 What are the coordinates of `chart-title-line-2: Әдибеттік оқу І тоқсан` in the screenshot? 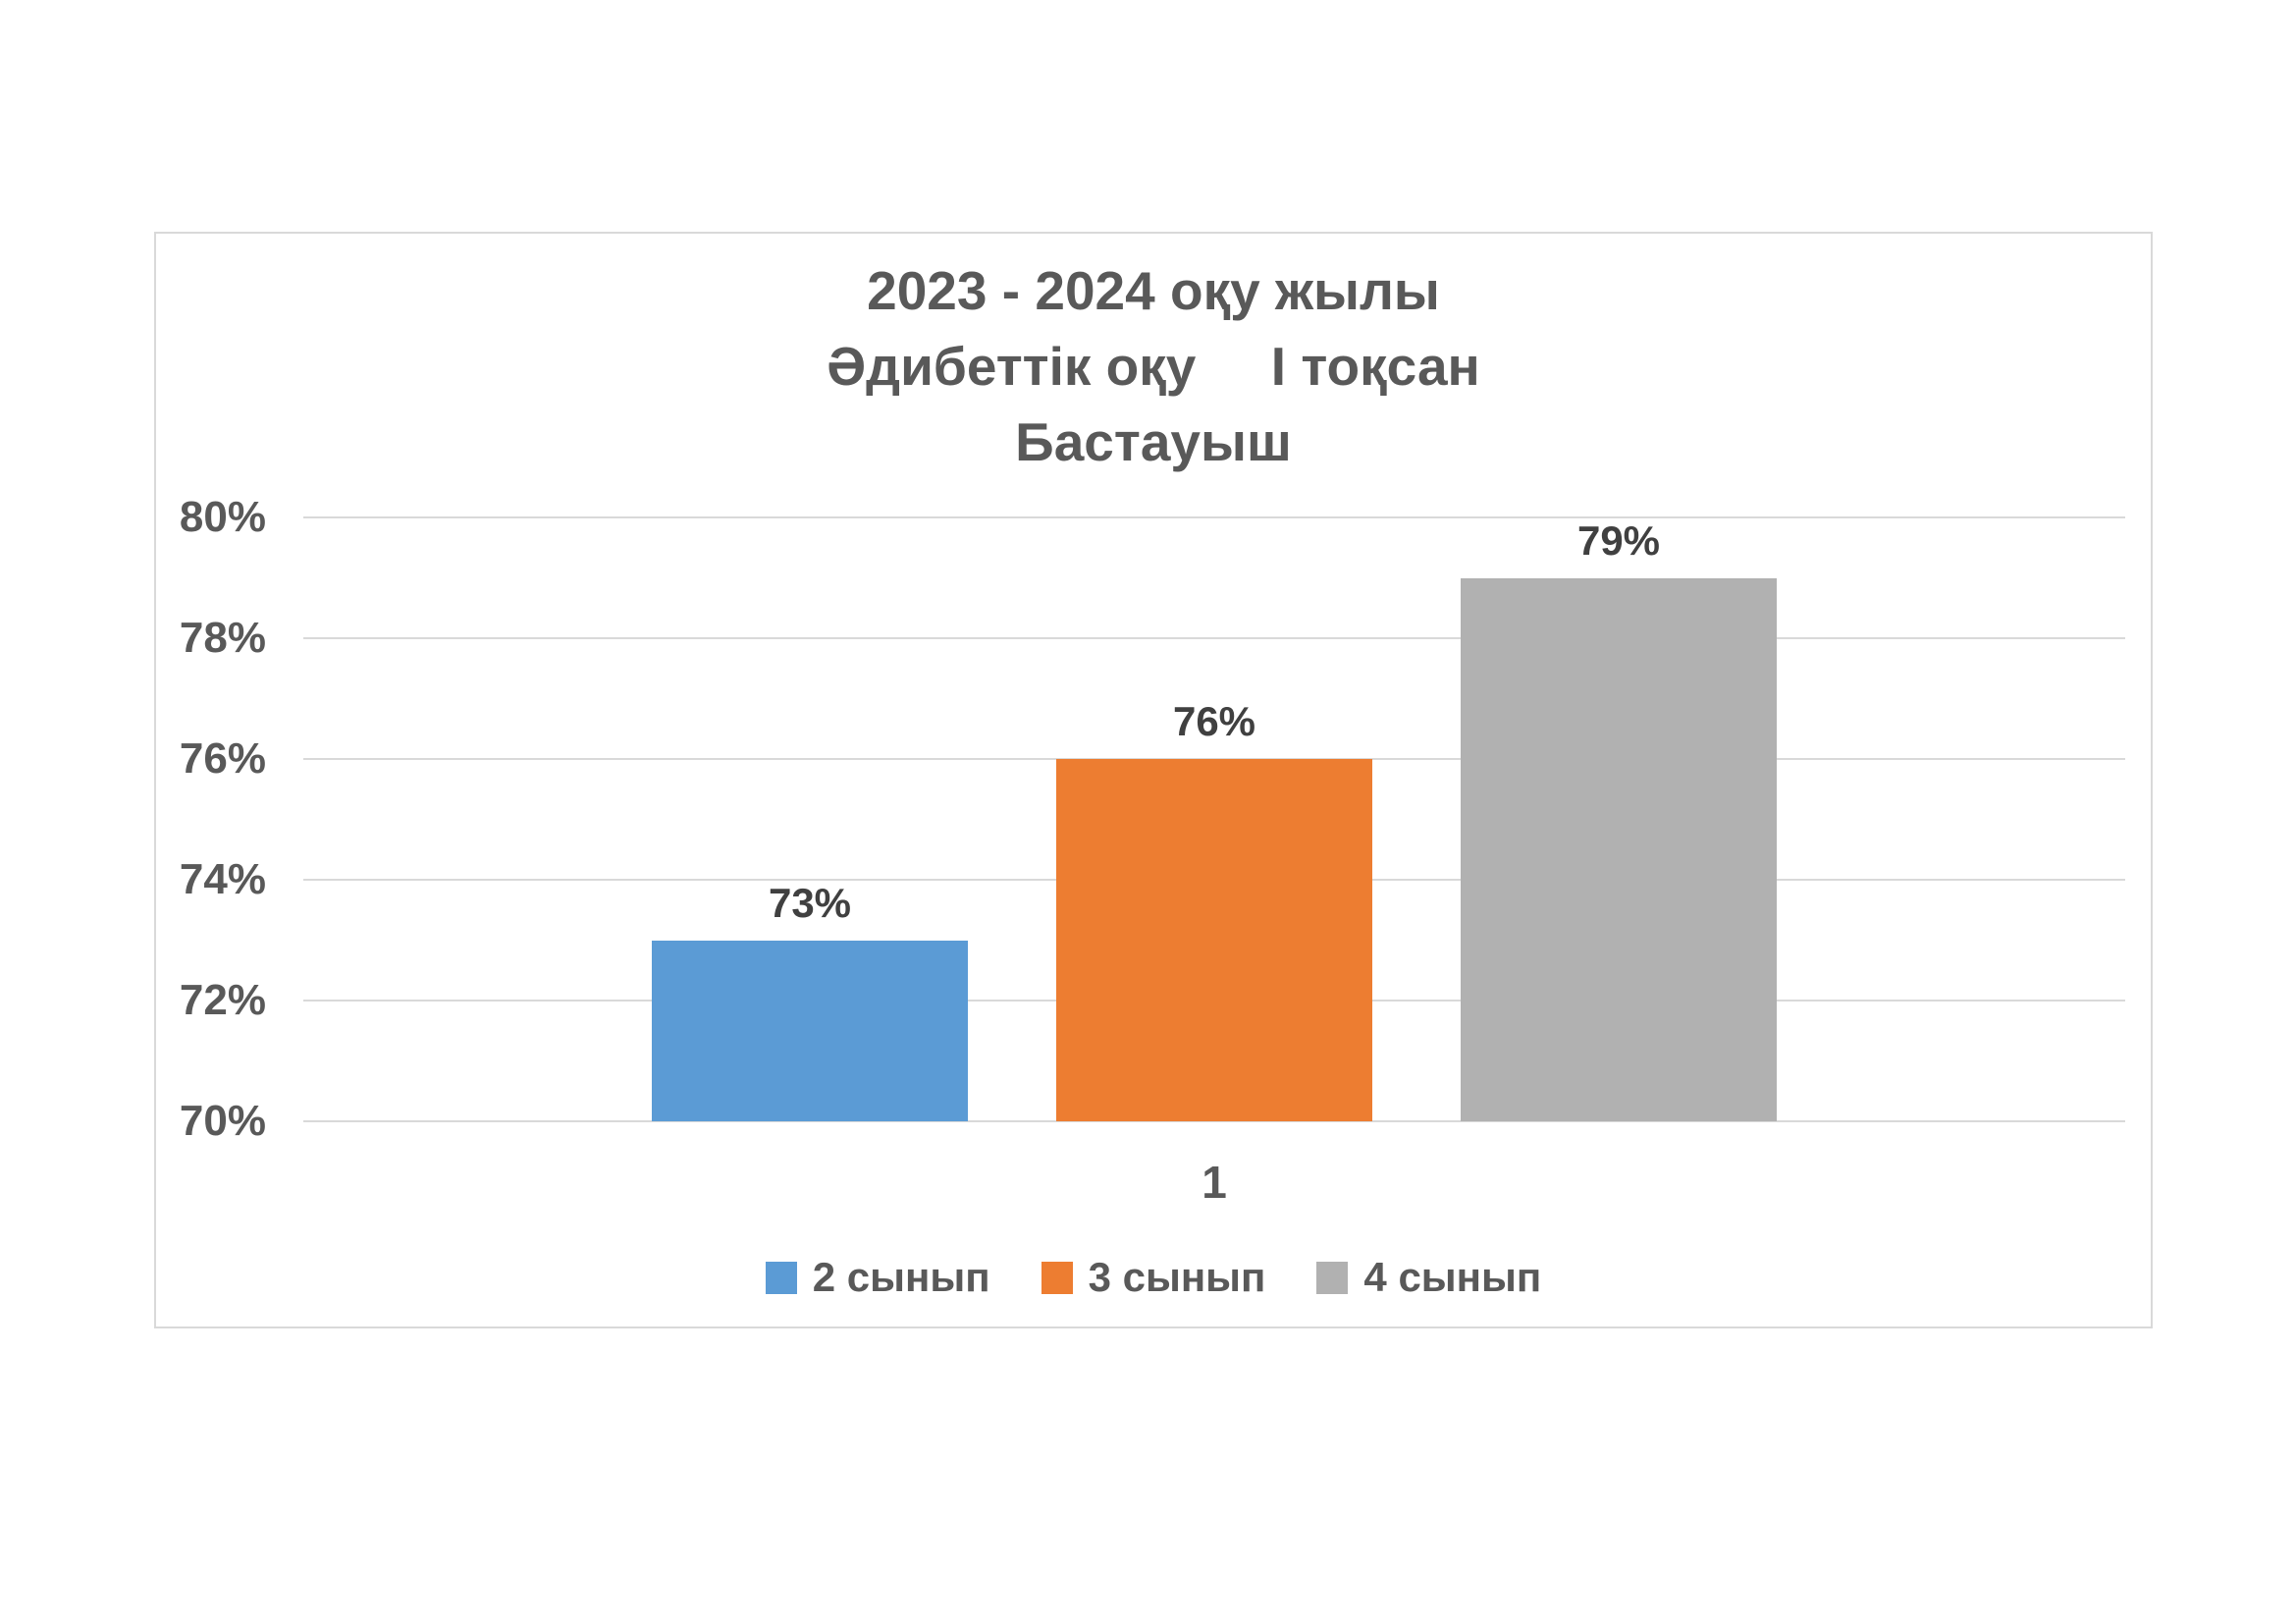 It's located at (1153, 366).